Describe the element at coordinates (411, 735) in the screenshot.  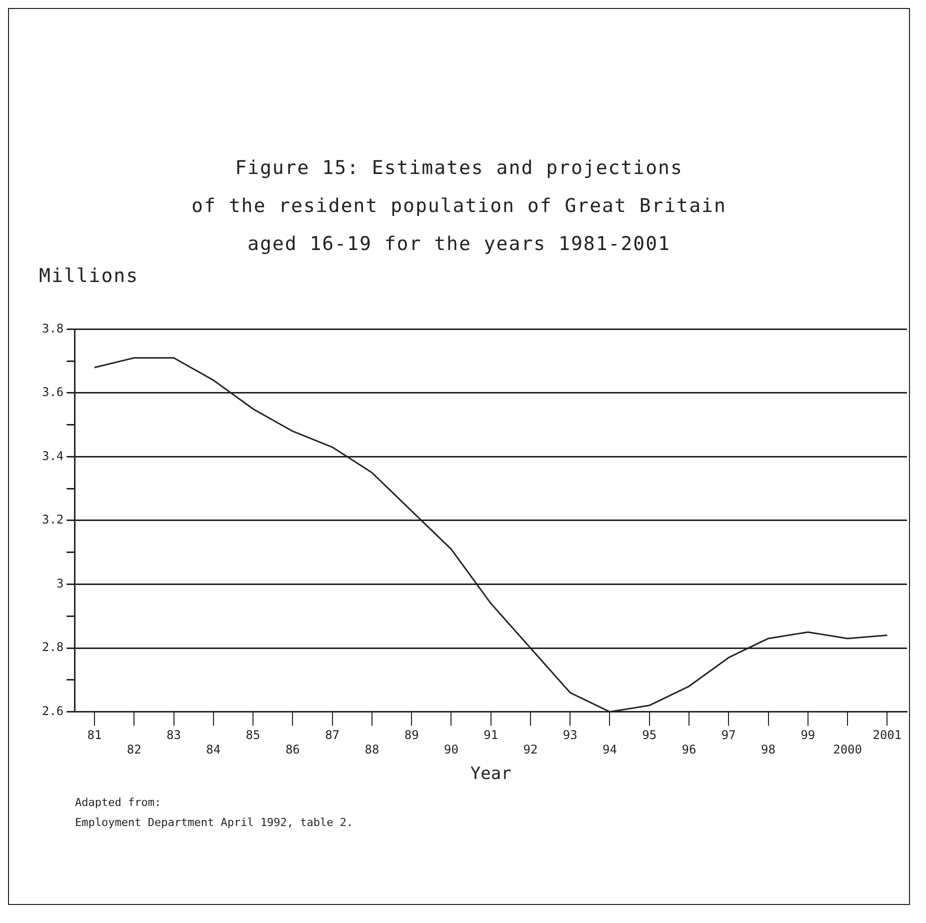
I see `x-tick-label: 89` at that location.